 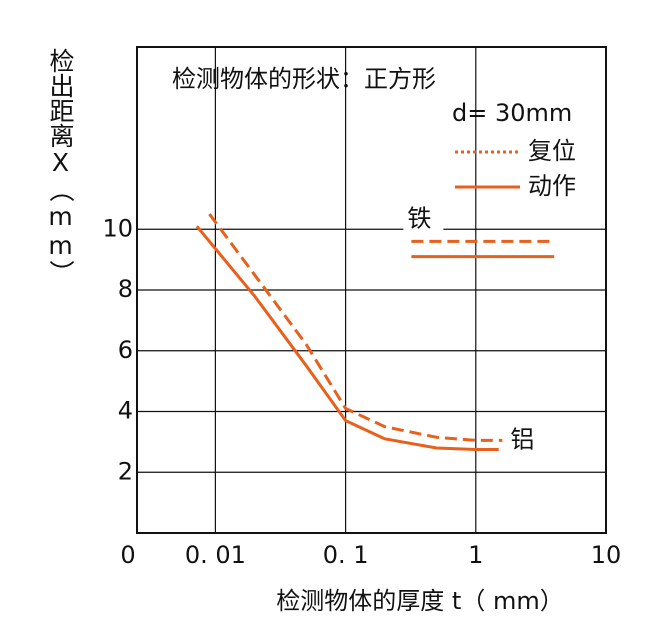 What do you see at coordinates (304, 79) in the screenshot?
I see `chart-title: 检测物体的形状：正方形` at bounding box center [304, 79].